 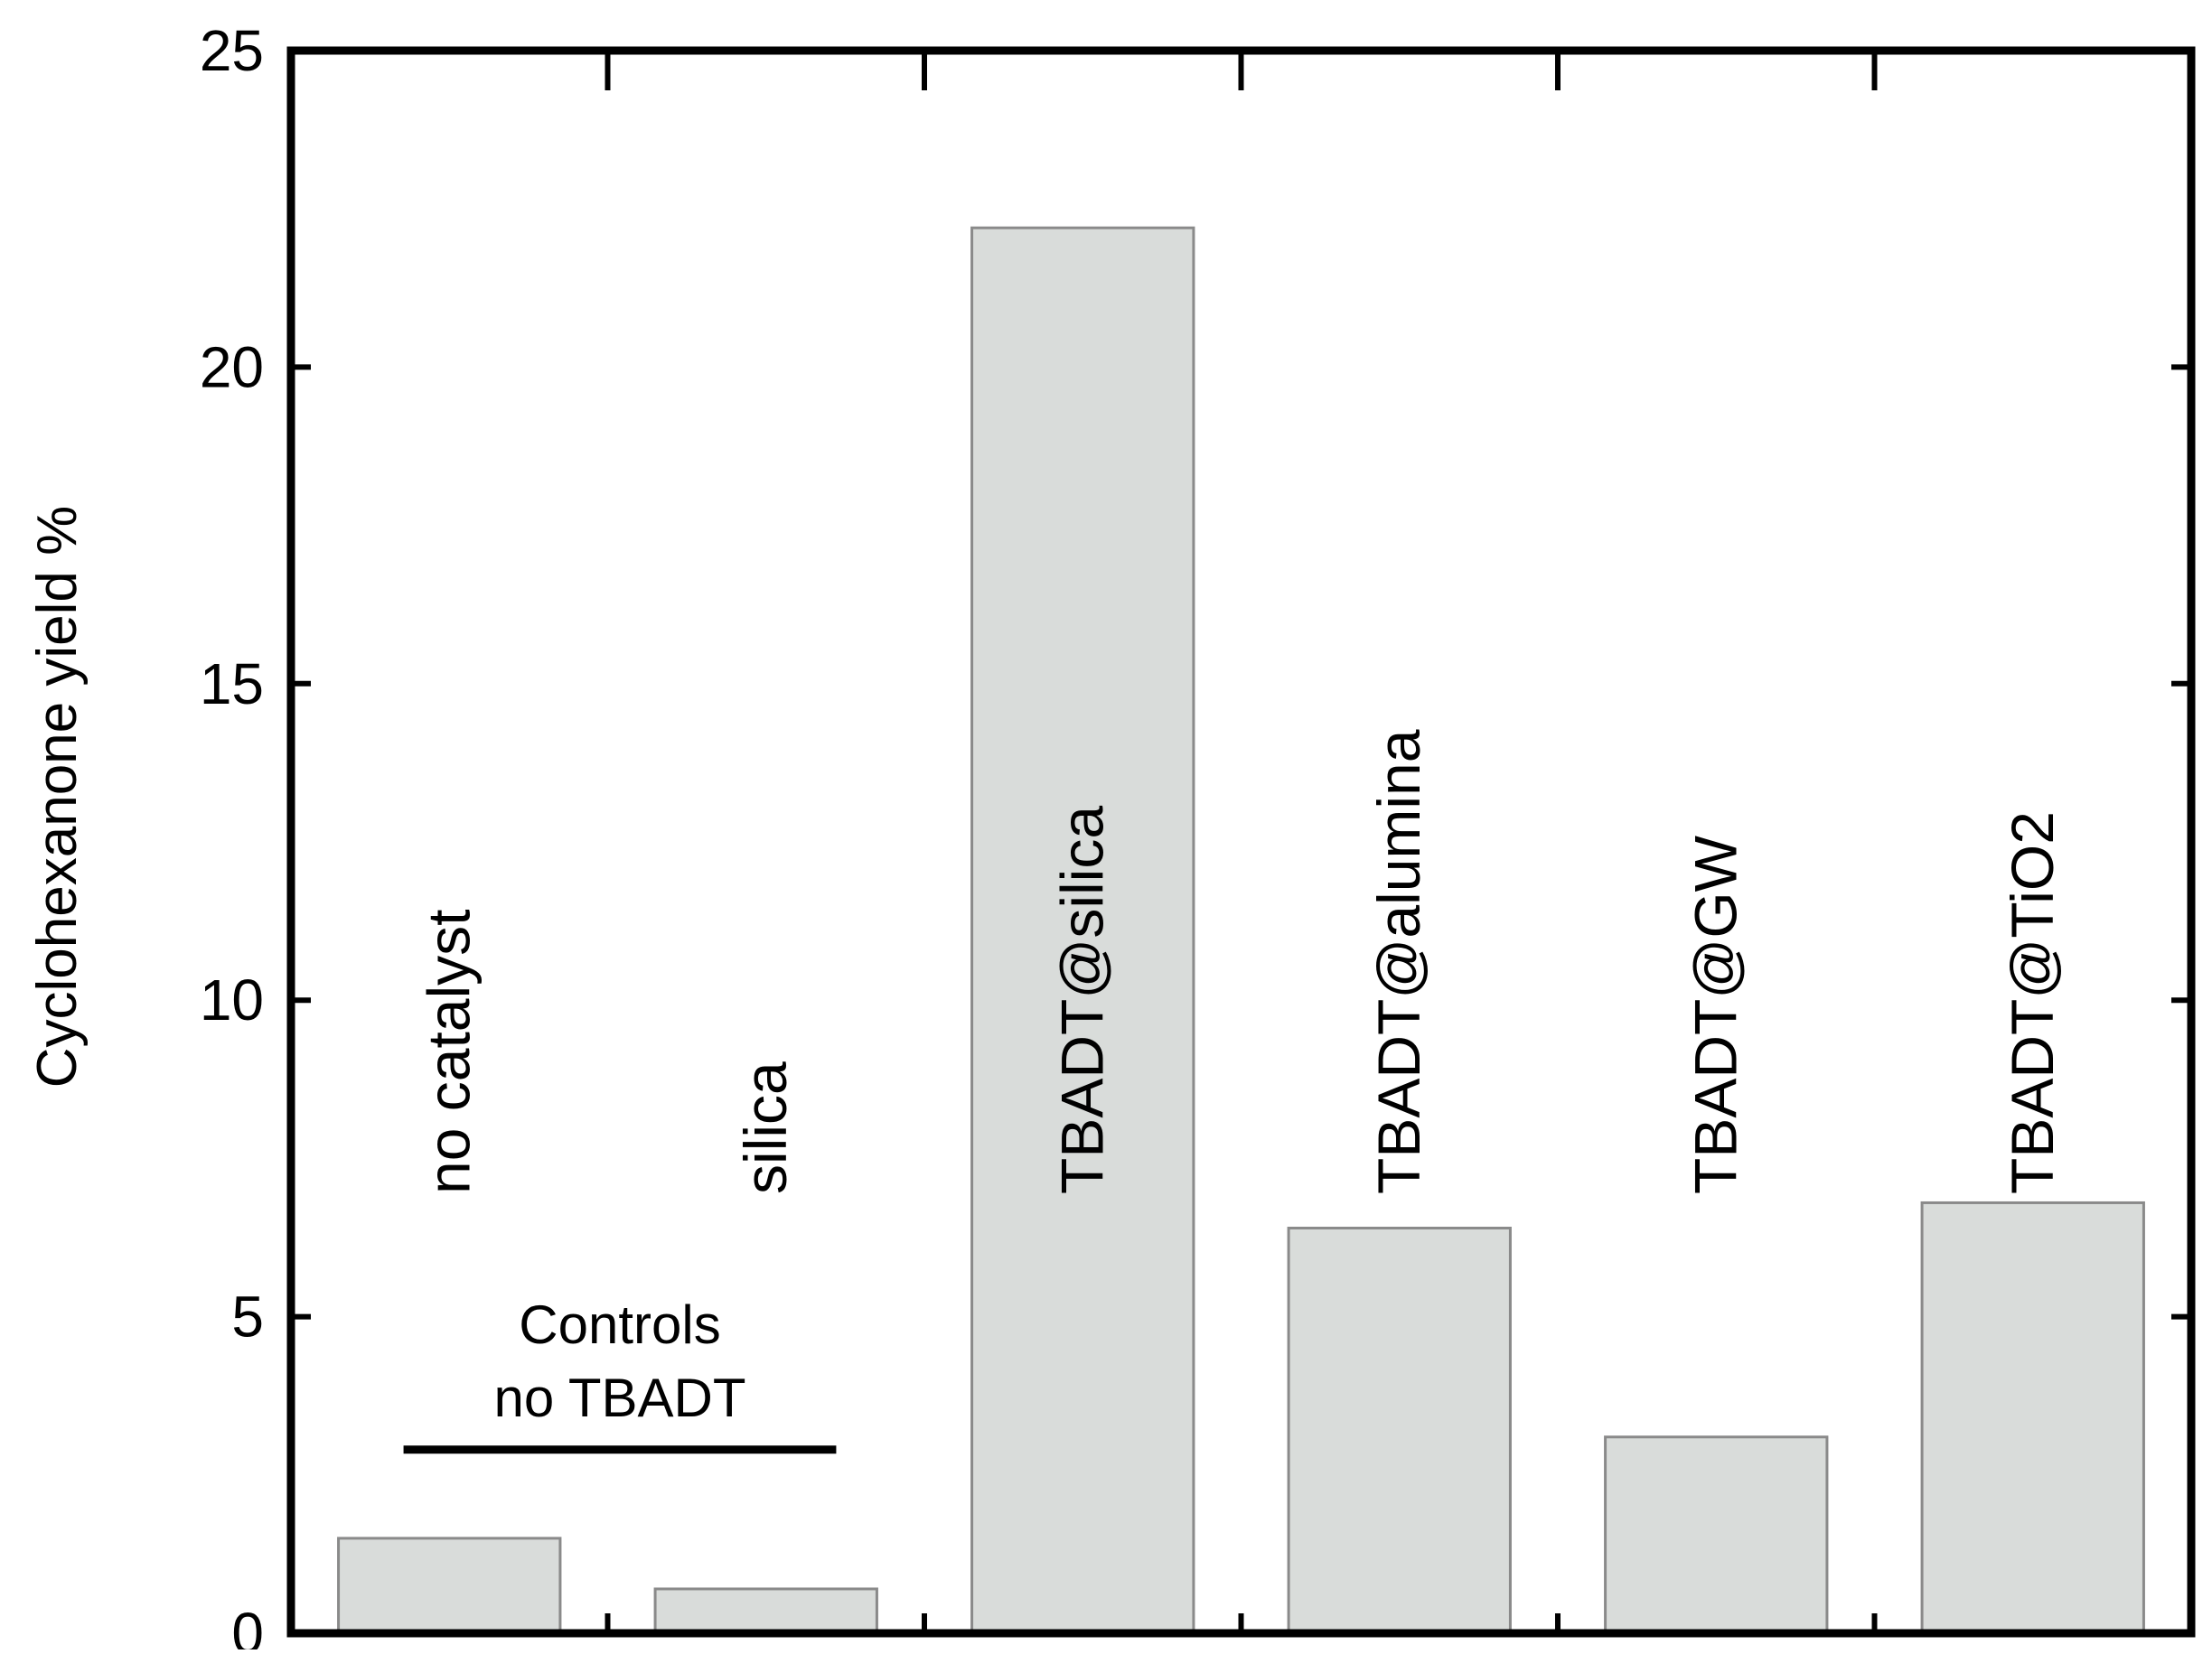 I want to click on controls-annotation: Controls no TBADT, so click(x=620, y=1374).